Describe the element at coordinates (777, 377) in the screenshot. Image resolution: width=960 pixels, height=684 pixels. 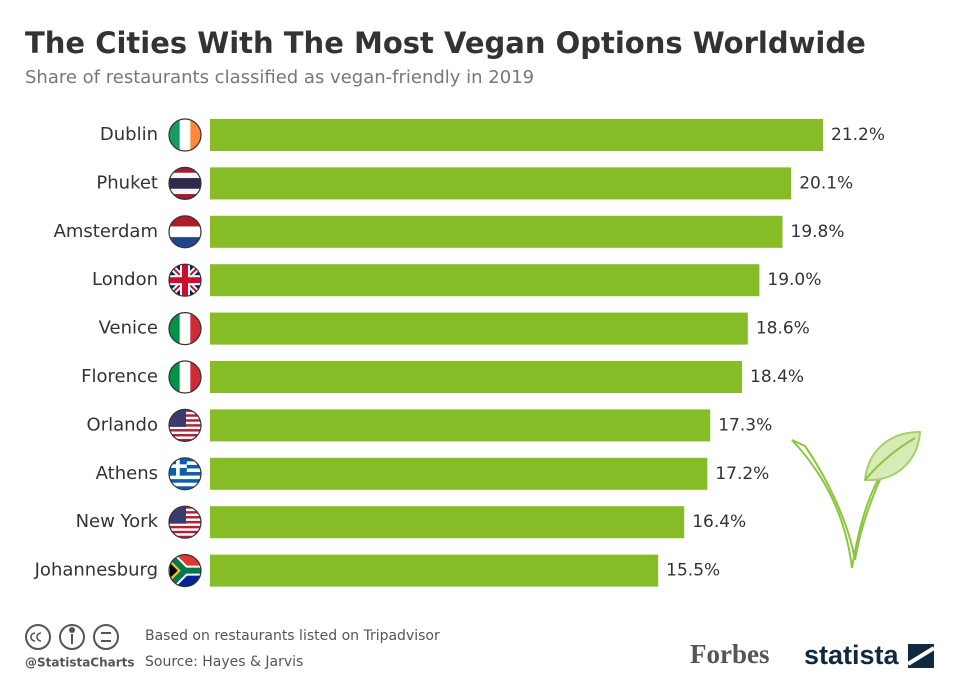
I see `value-label: 18.4%` at that location.